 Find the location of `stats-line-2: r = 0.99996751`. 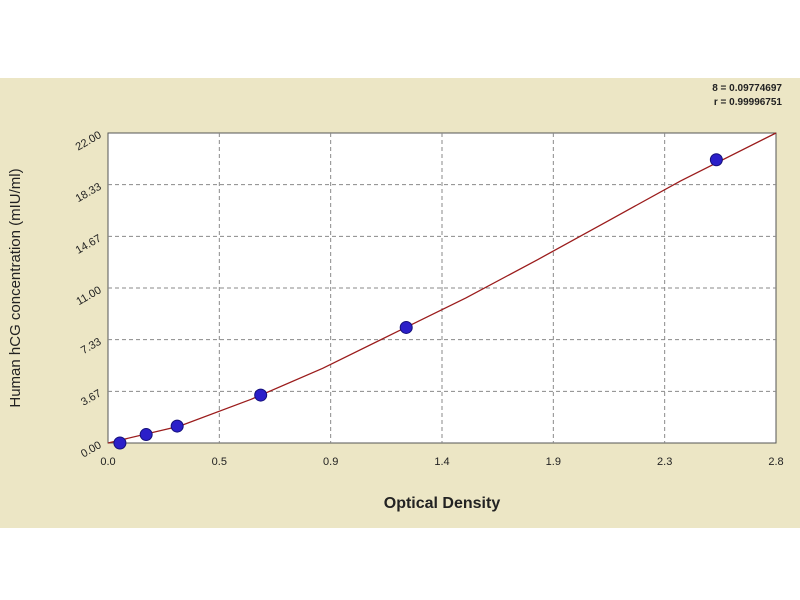

stats-line-2: r = 0.99996751 is located at coordinates (747, 102).